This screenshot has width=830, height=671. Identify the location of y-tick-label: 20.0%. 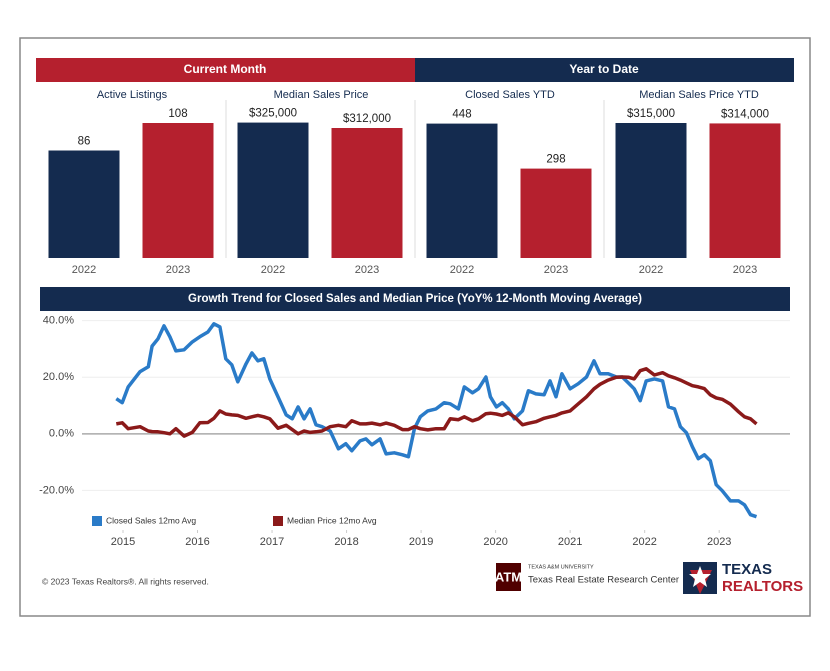
(58, 377).